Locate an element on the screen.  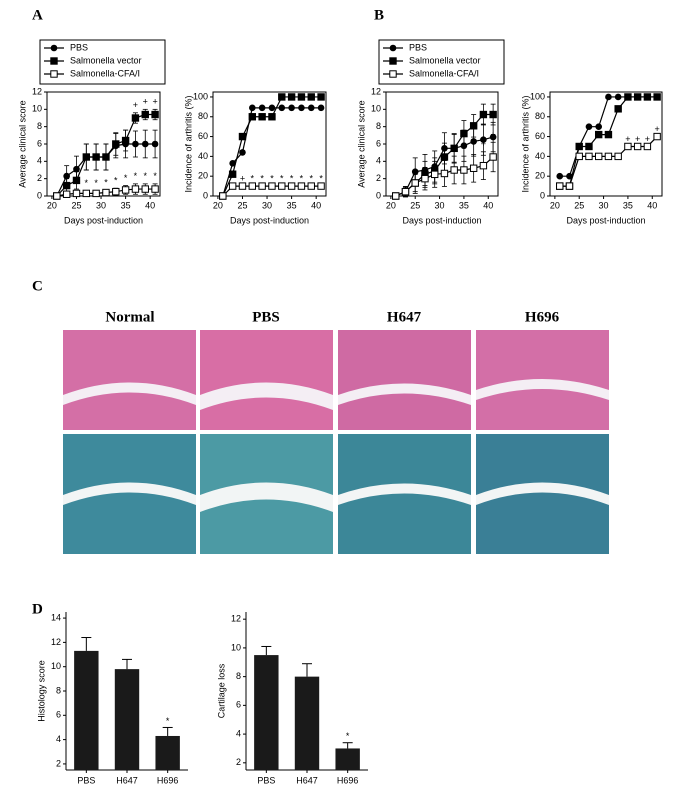
x-tick-label: 40 is located at coordinates (150, 205).